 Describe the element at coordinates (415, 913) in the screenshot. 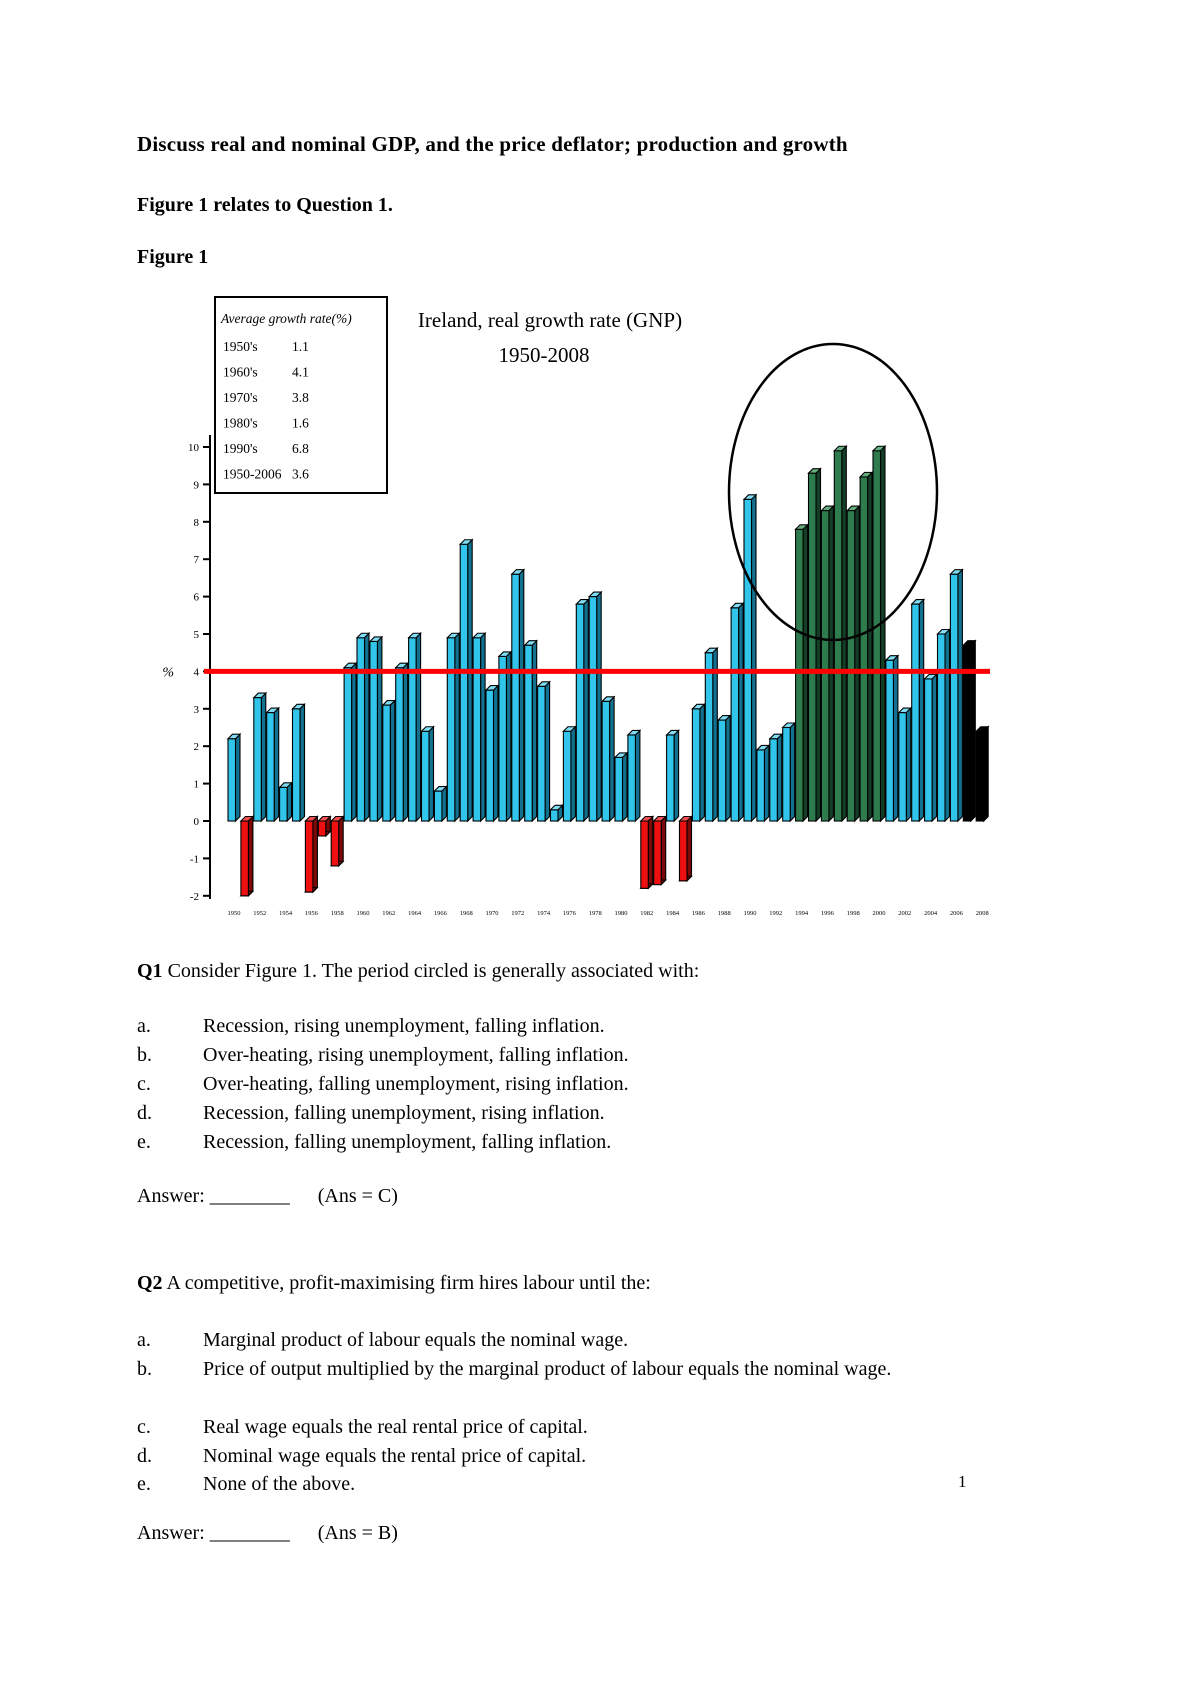

I see `x-tick-label: 1964` at that location.